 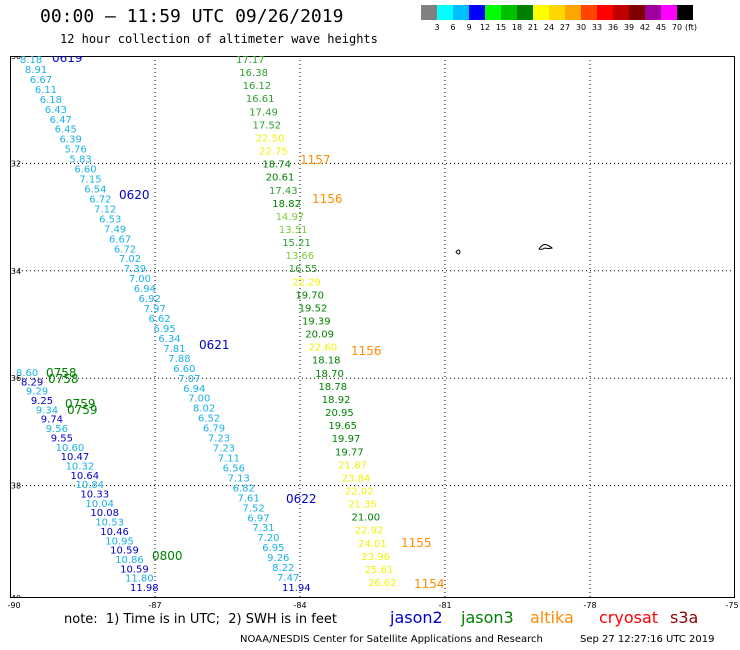 What do you see at coordinates (429, 584) in the screenshot?
I see `track-time-label: 1154` at bounding box center [429, 584].